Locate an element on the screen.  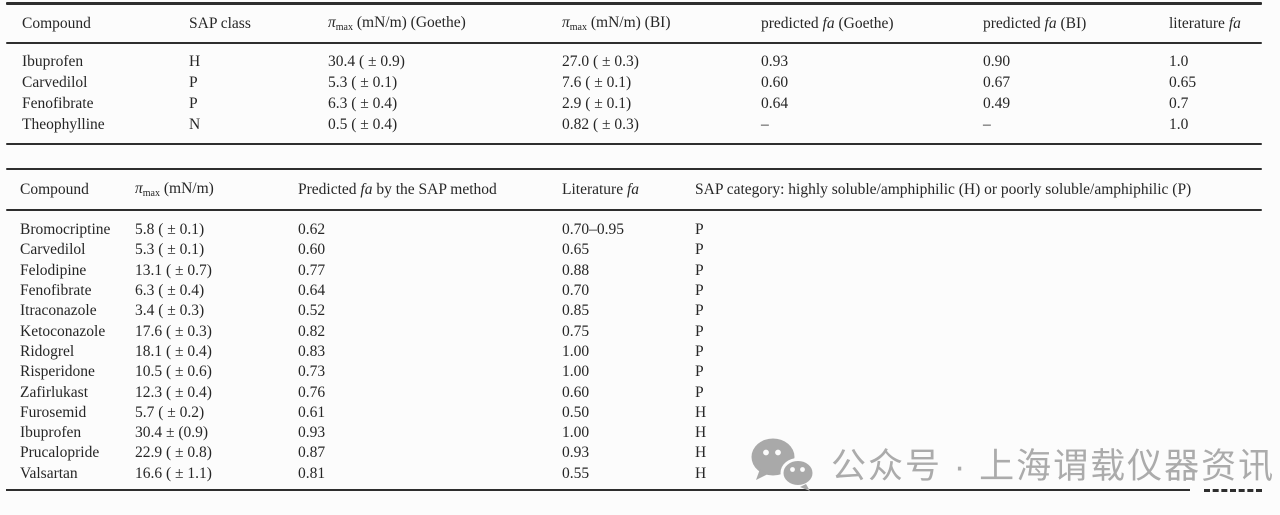
table-cell: 0.7 is located at coordinates (1179, 103).